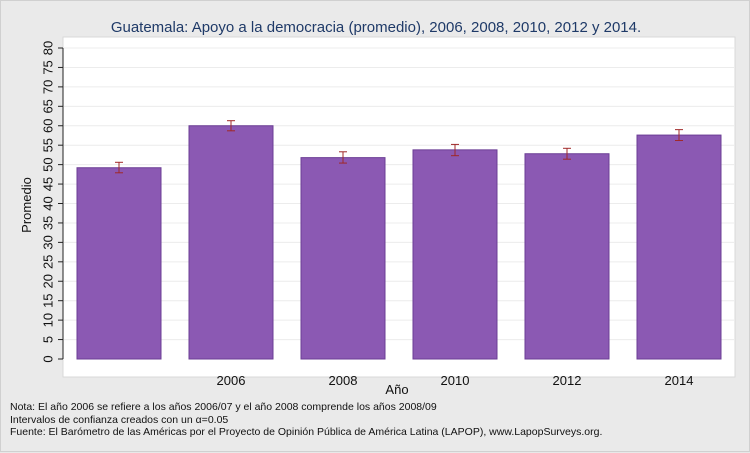 This screenshot has height=453, width=750. What do you see at coordinates (48, 48) in the screenshot?
I see `y-tick-label: 80` at bounding box center [48, 48].